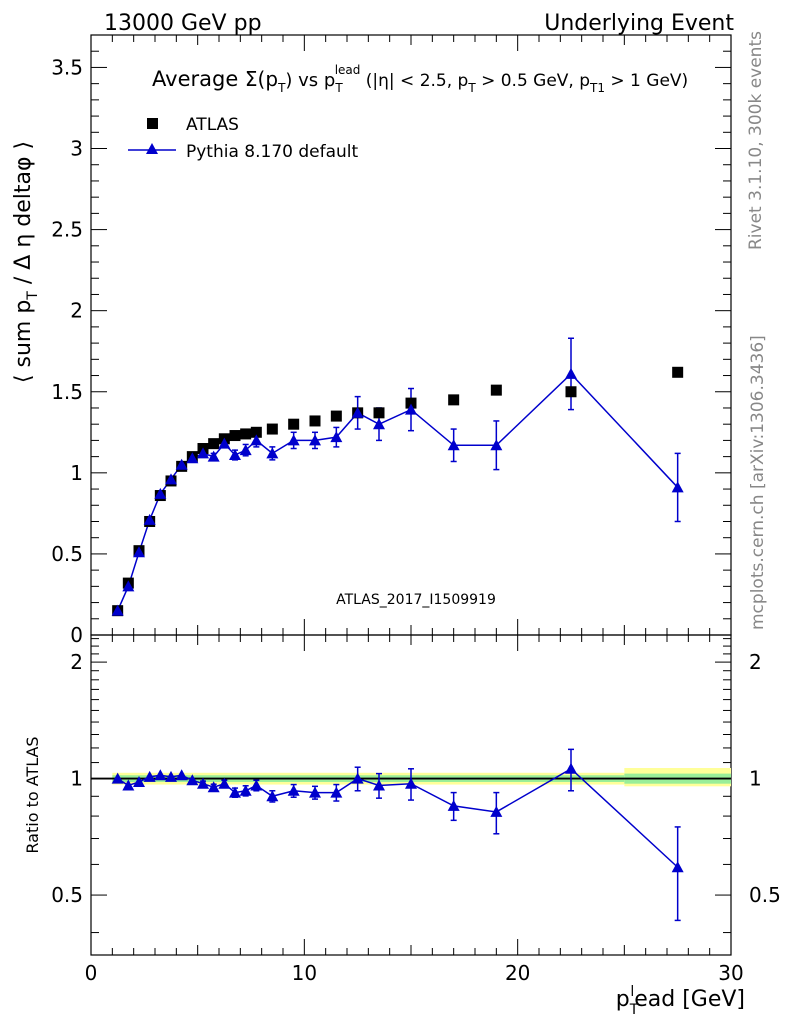 The width and height of the screenshot is (786, 1024). What do you see at coordinates (152, 123) in the screenshot?
I see `legend-atlas-marker` at bounding box center [152, 123].